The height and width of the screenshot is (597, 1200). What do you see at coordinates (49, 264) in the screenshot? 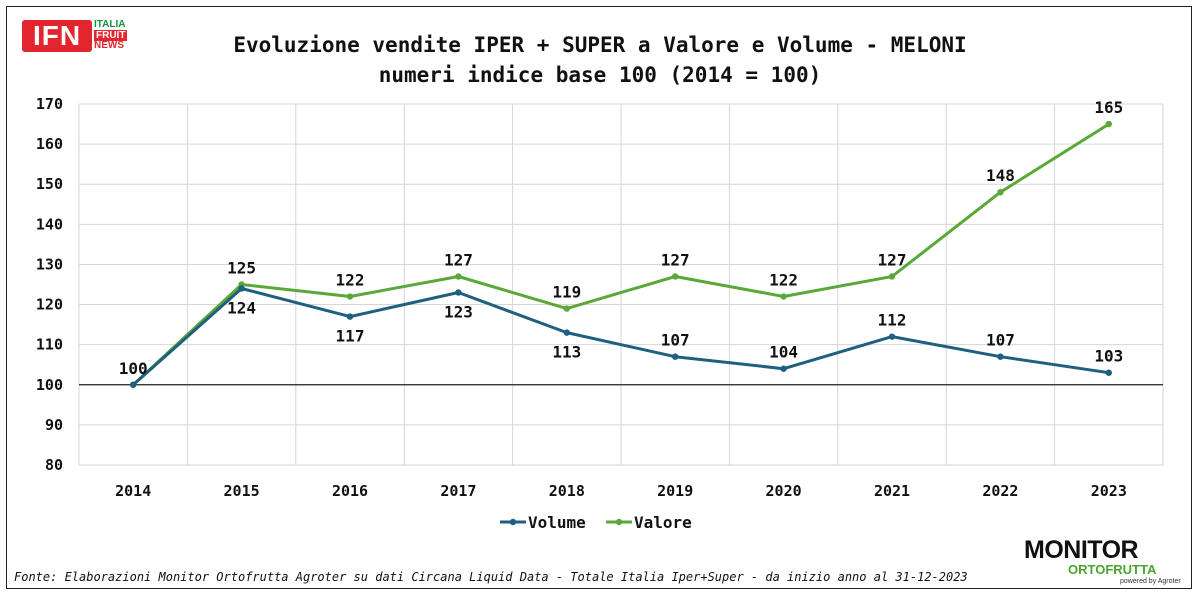
I see `y-tick-label: 130` at bounding box center [49, 264].